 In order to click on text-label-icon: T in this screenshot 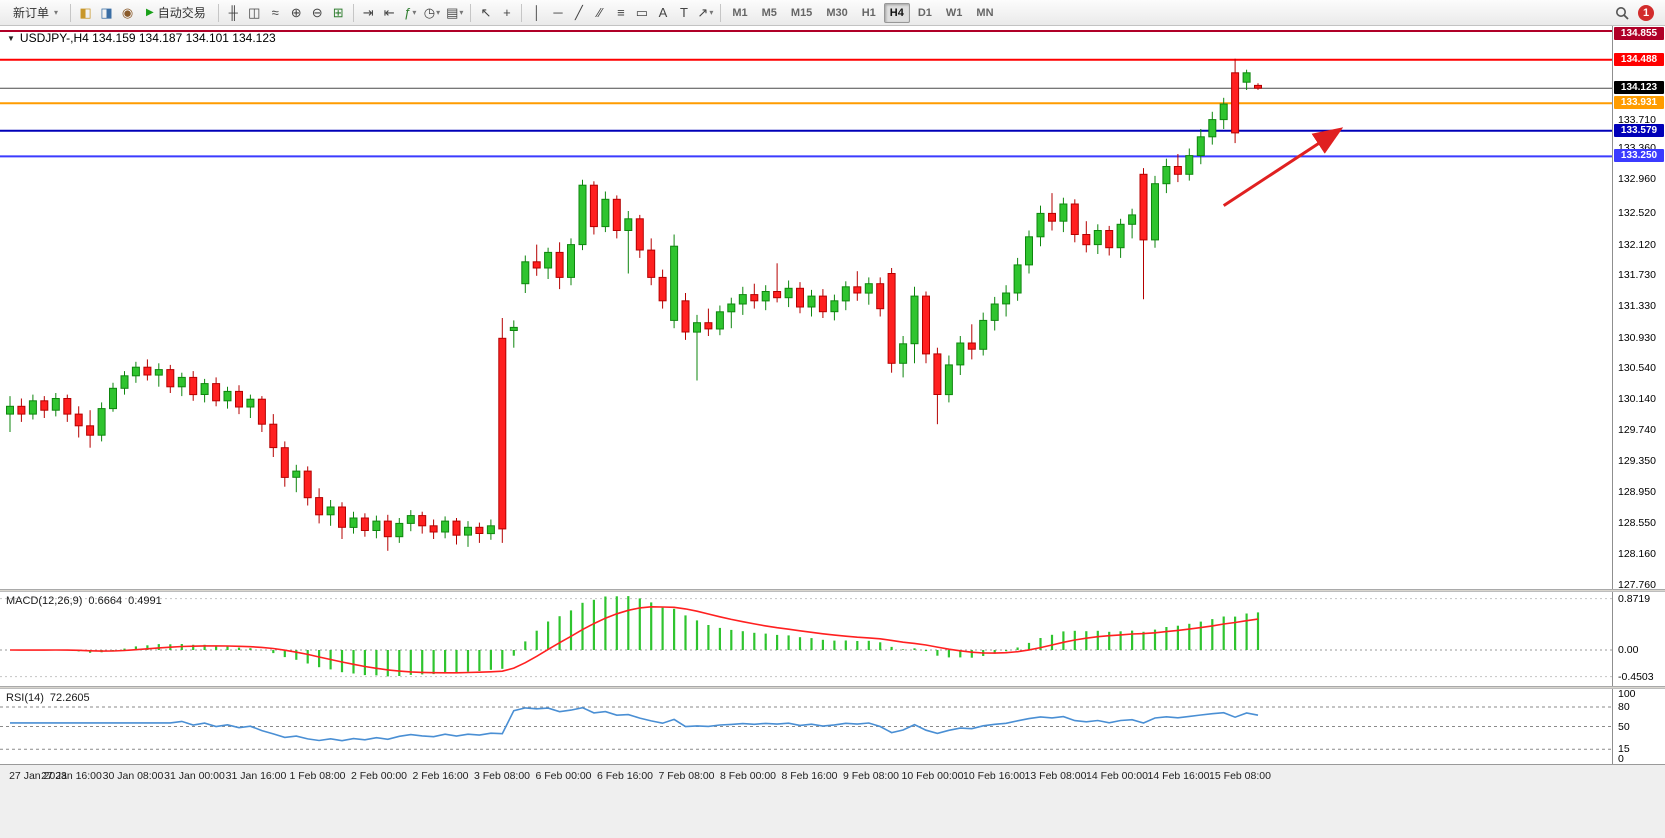, I will do `click(683, 13)`.